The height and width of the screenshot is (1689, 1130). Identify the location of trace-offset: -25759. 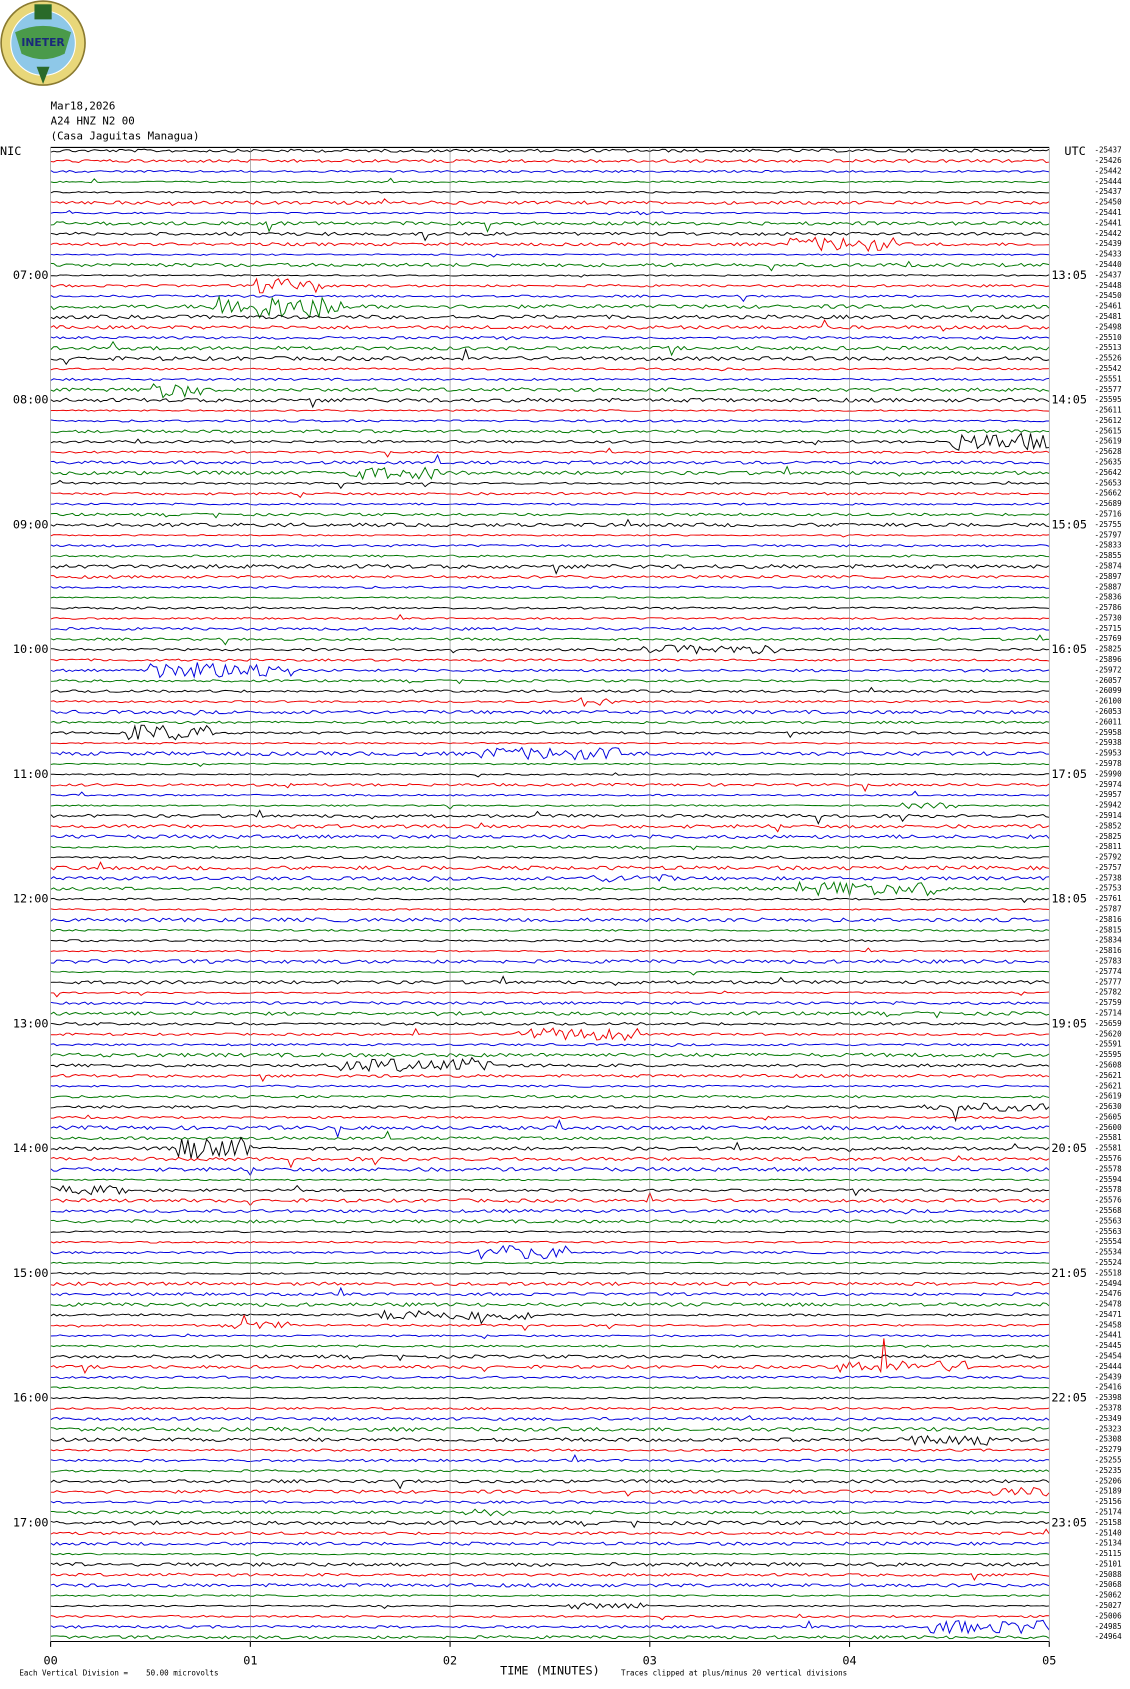
(1108, 1002).